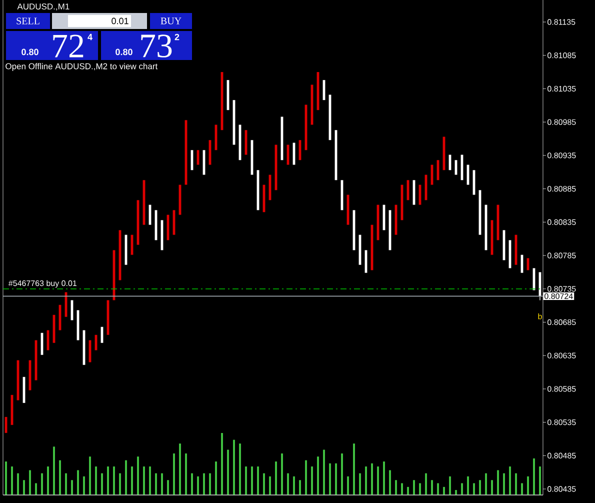 This screenshot has width=595, height=503. Describe the element at coordinates (558, 296) in the screenshot. I see `ref-line-label: 0.80724` at that location.